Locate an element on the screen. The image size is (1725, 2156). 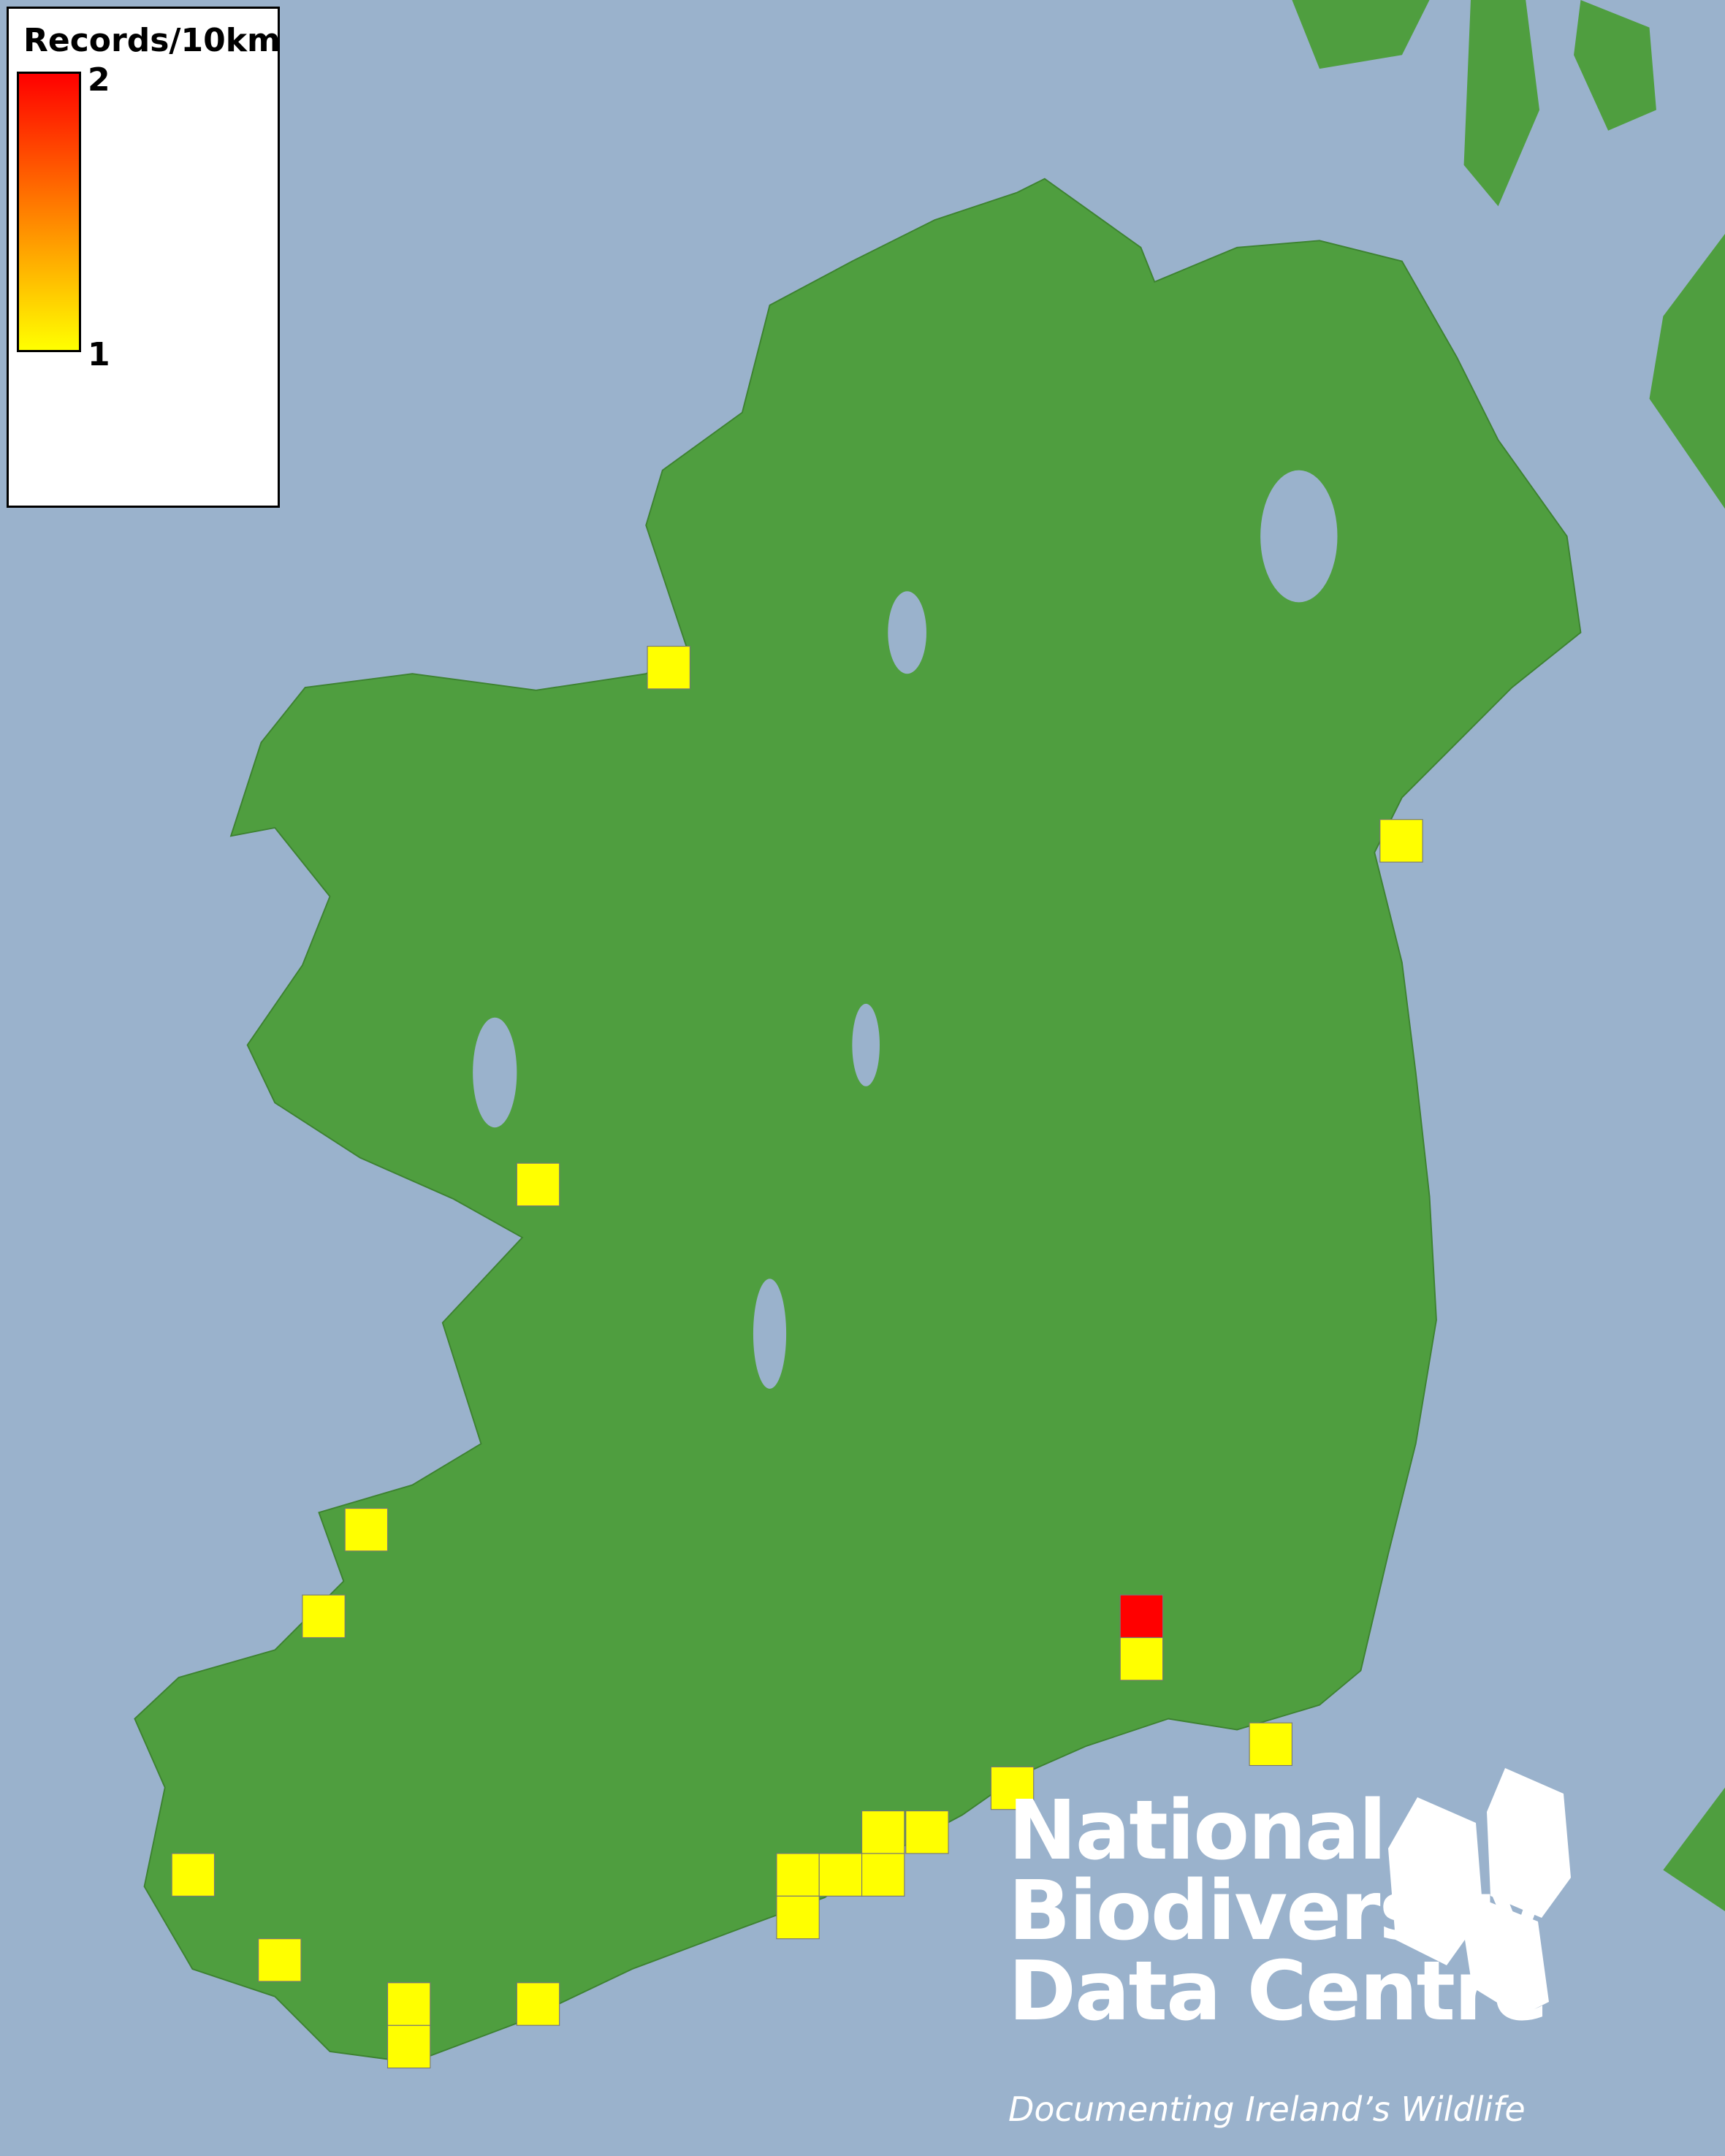
lough-ree is located at coordinates (866, 1044).